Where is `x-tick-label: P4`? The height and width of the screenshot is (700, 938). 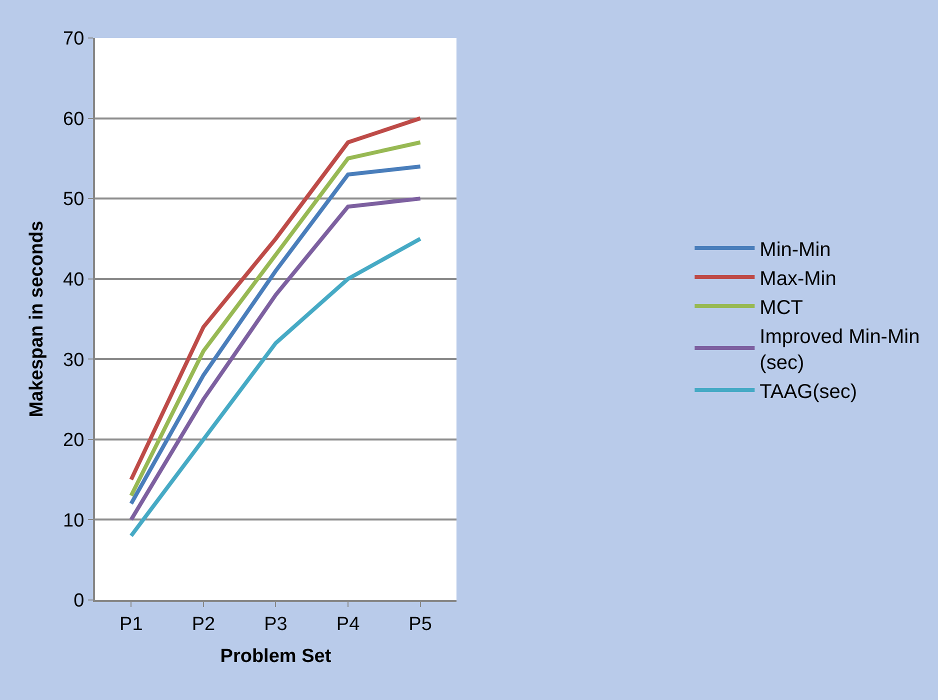 x-tick-label: P4 is located at coordinates (348, 624).